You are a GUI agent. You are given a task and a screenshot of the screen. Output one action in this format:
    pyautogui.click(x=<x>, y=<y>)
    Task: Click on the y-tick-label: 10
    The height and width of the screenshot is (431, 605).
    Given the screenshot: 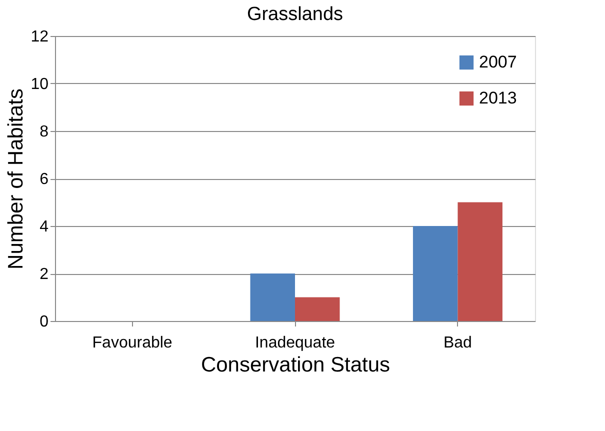 What is the action you would take?
    pyautogui.click(x=39, y=84)
    